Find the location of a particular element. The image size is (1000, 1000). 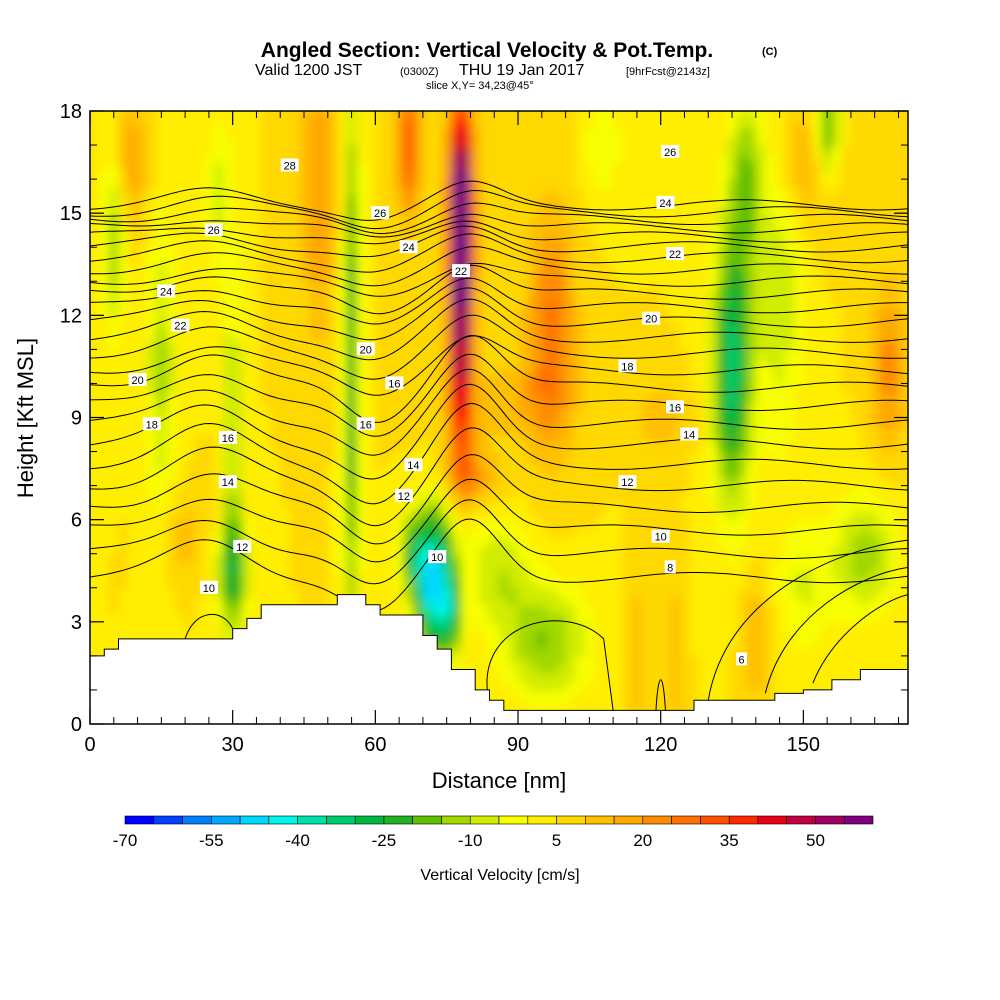

terrain is located at coordinates (499, 659).